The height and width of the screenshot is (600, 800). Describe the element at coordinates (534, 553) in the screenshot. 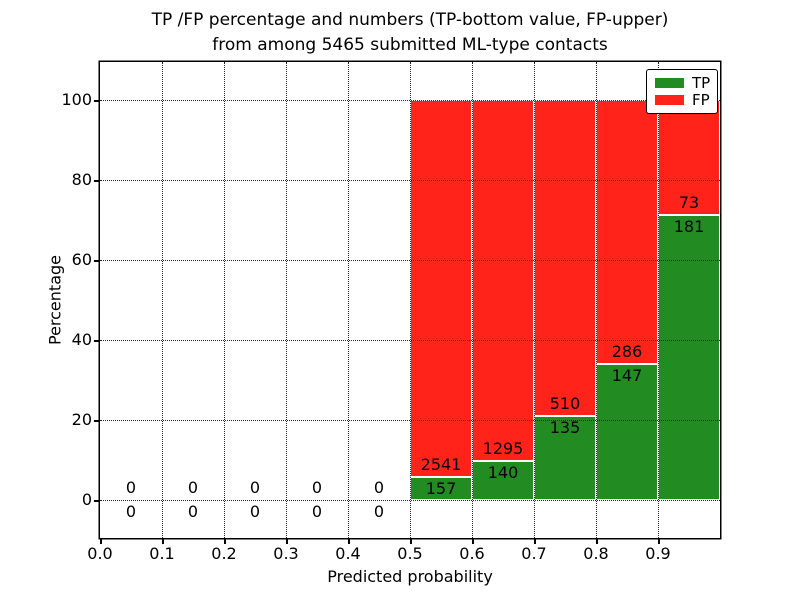

I see `x-tick-label: 0.7` at that location.